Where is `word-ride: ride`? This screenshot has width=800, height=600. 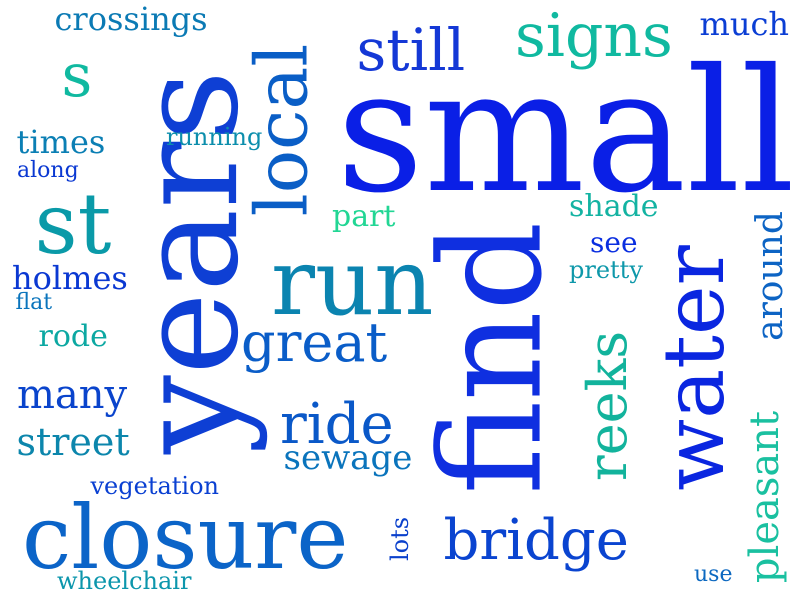 word-ride: ride is located at coordinates (337, 424).